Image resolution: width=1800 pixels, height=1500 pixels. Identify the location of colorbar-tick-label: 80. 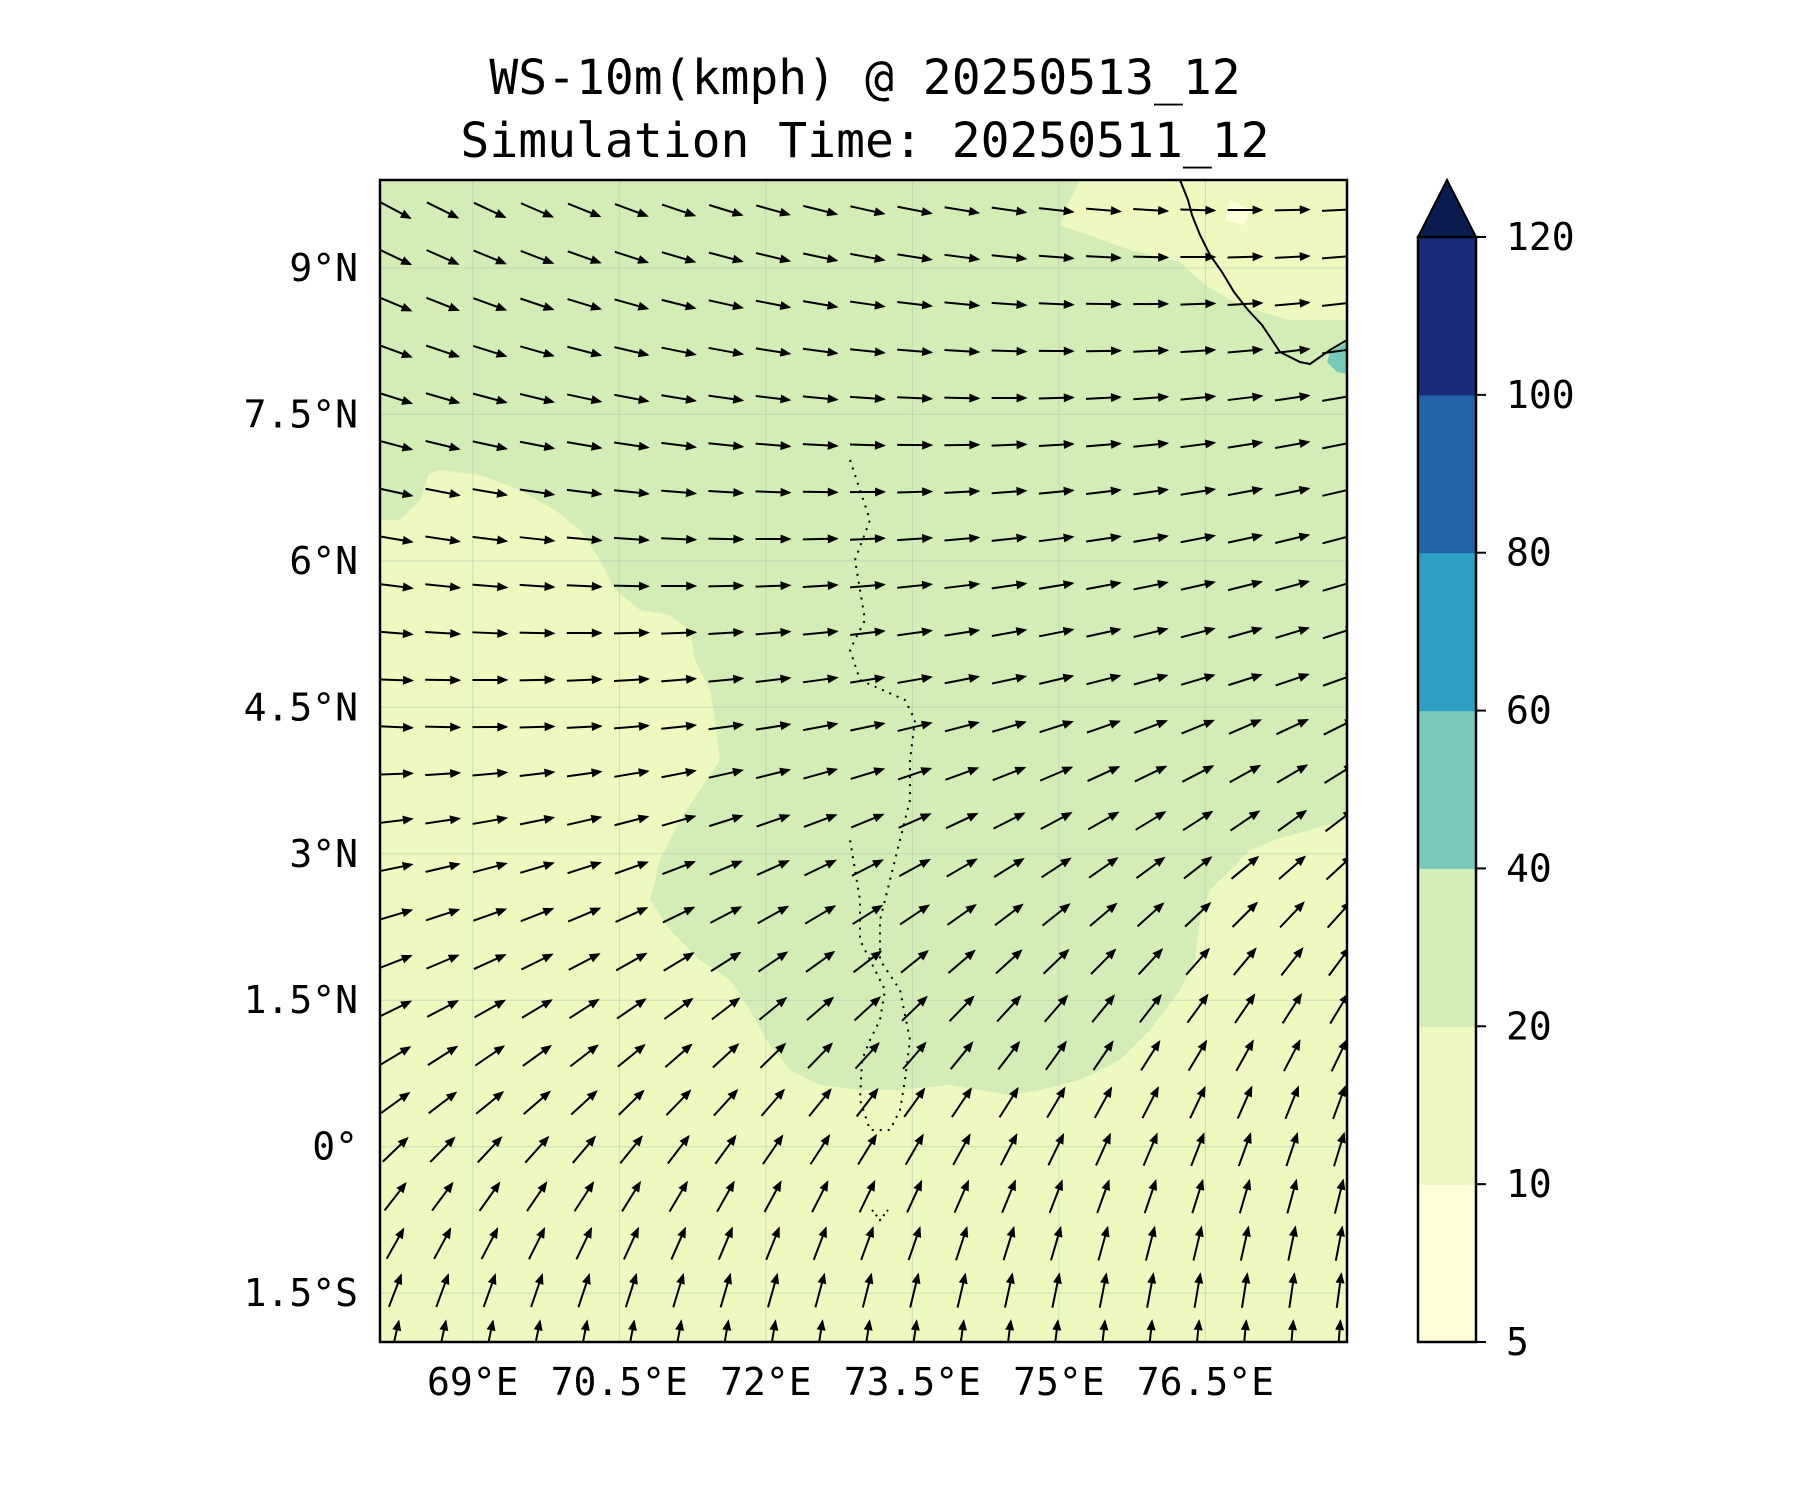
(1529, 553).